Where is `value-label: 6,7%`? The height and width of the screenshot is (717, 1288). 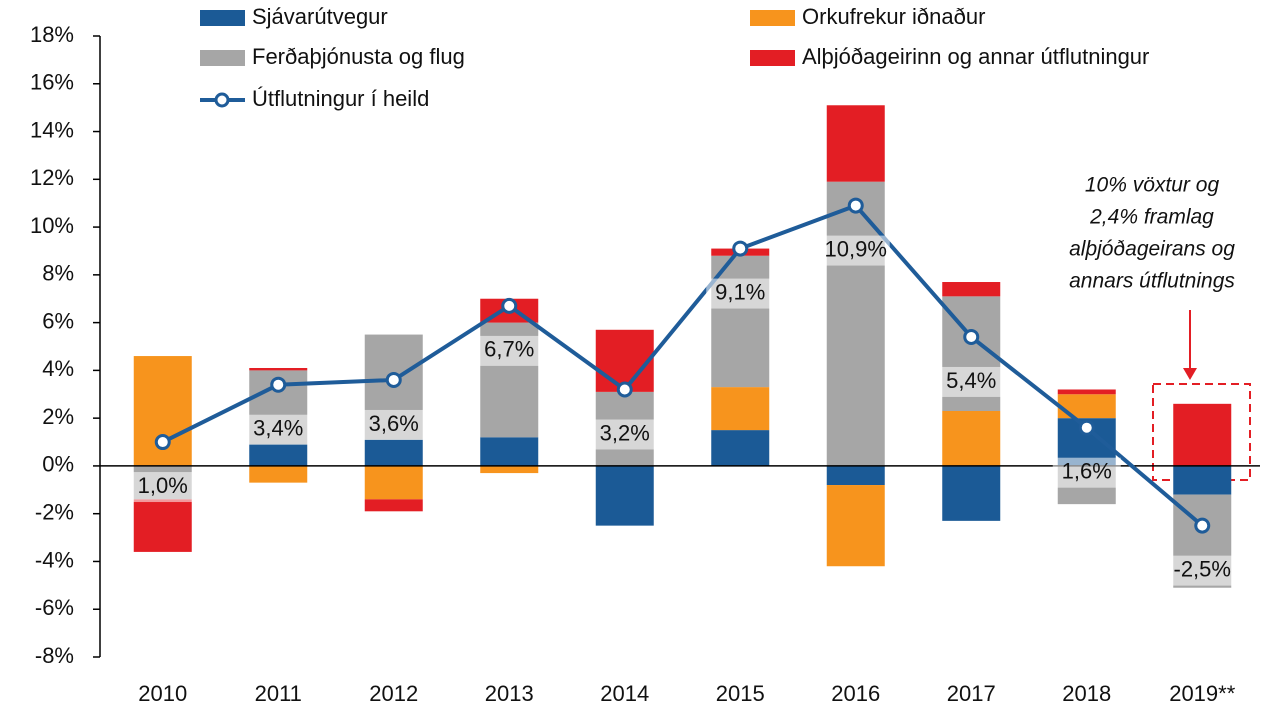
value-label: 6,7% is located at coordinates (509, 349).